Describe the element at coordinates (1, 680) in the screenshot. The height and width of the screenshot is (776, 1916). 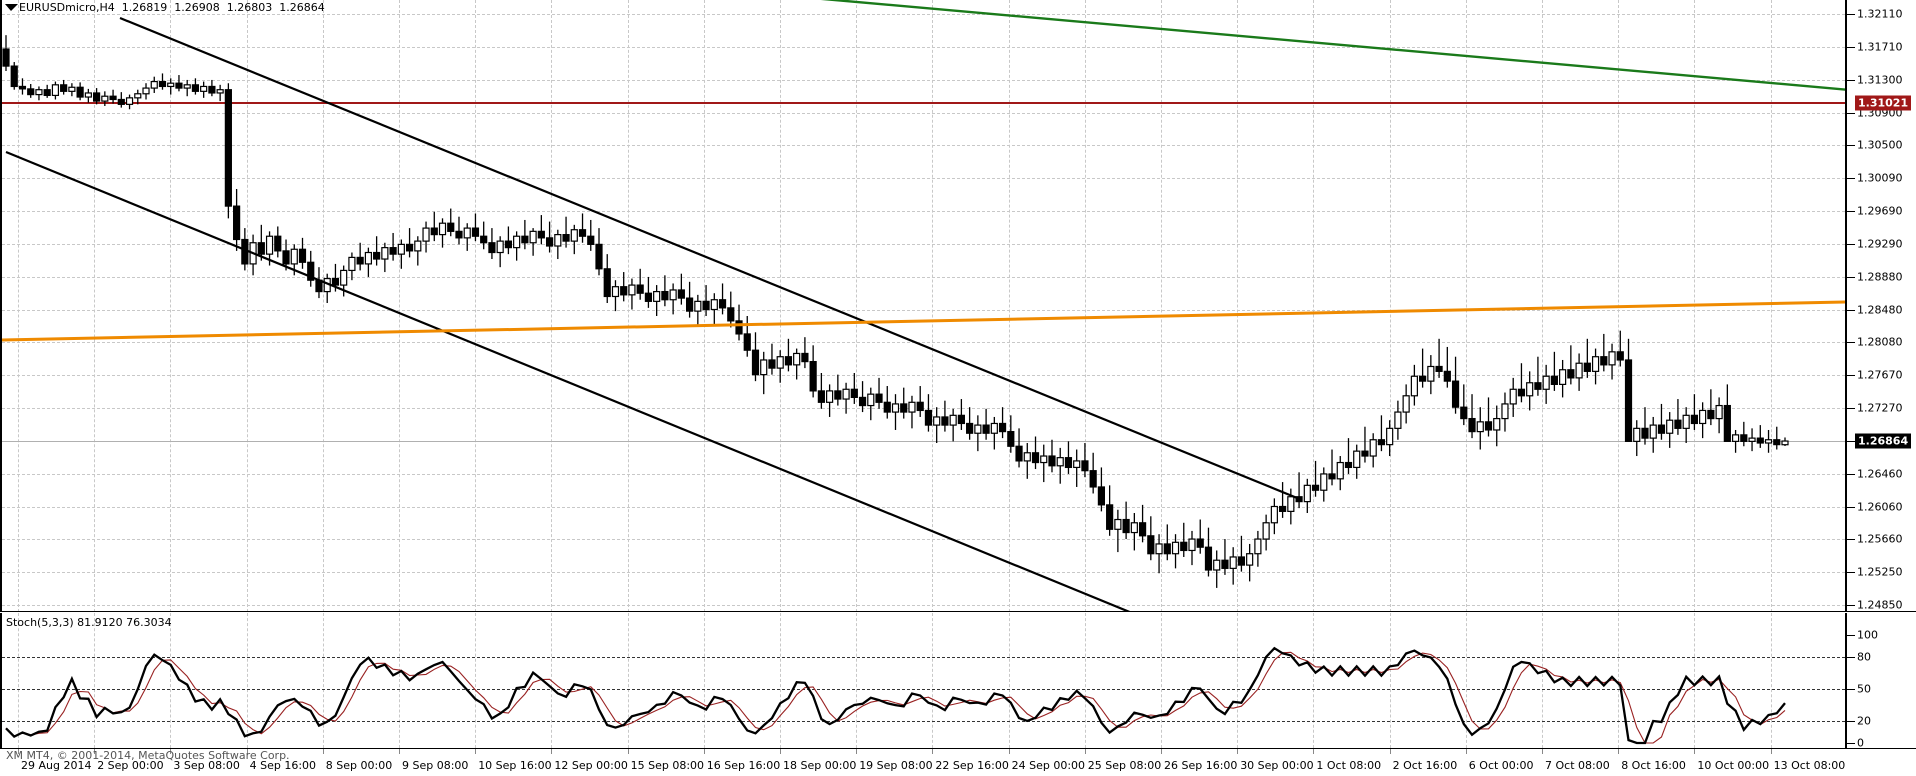
I see `indi-left-border` at that location.